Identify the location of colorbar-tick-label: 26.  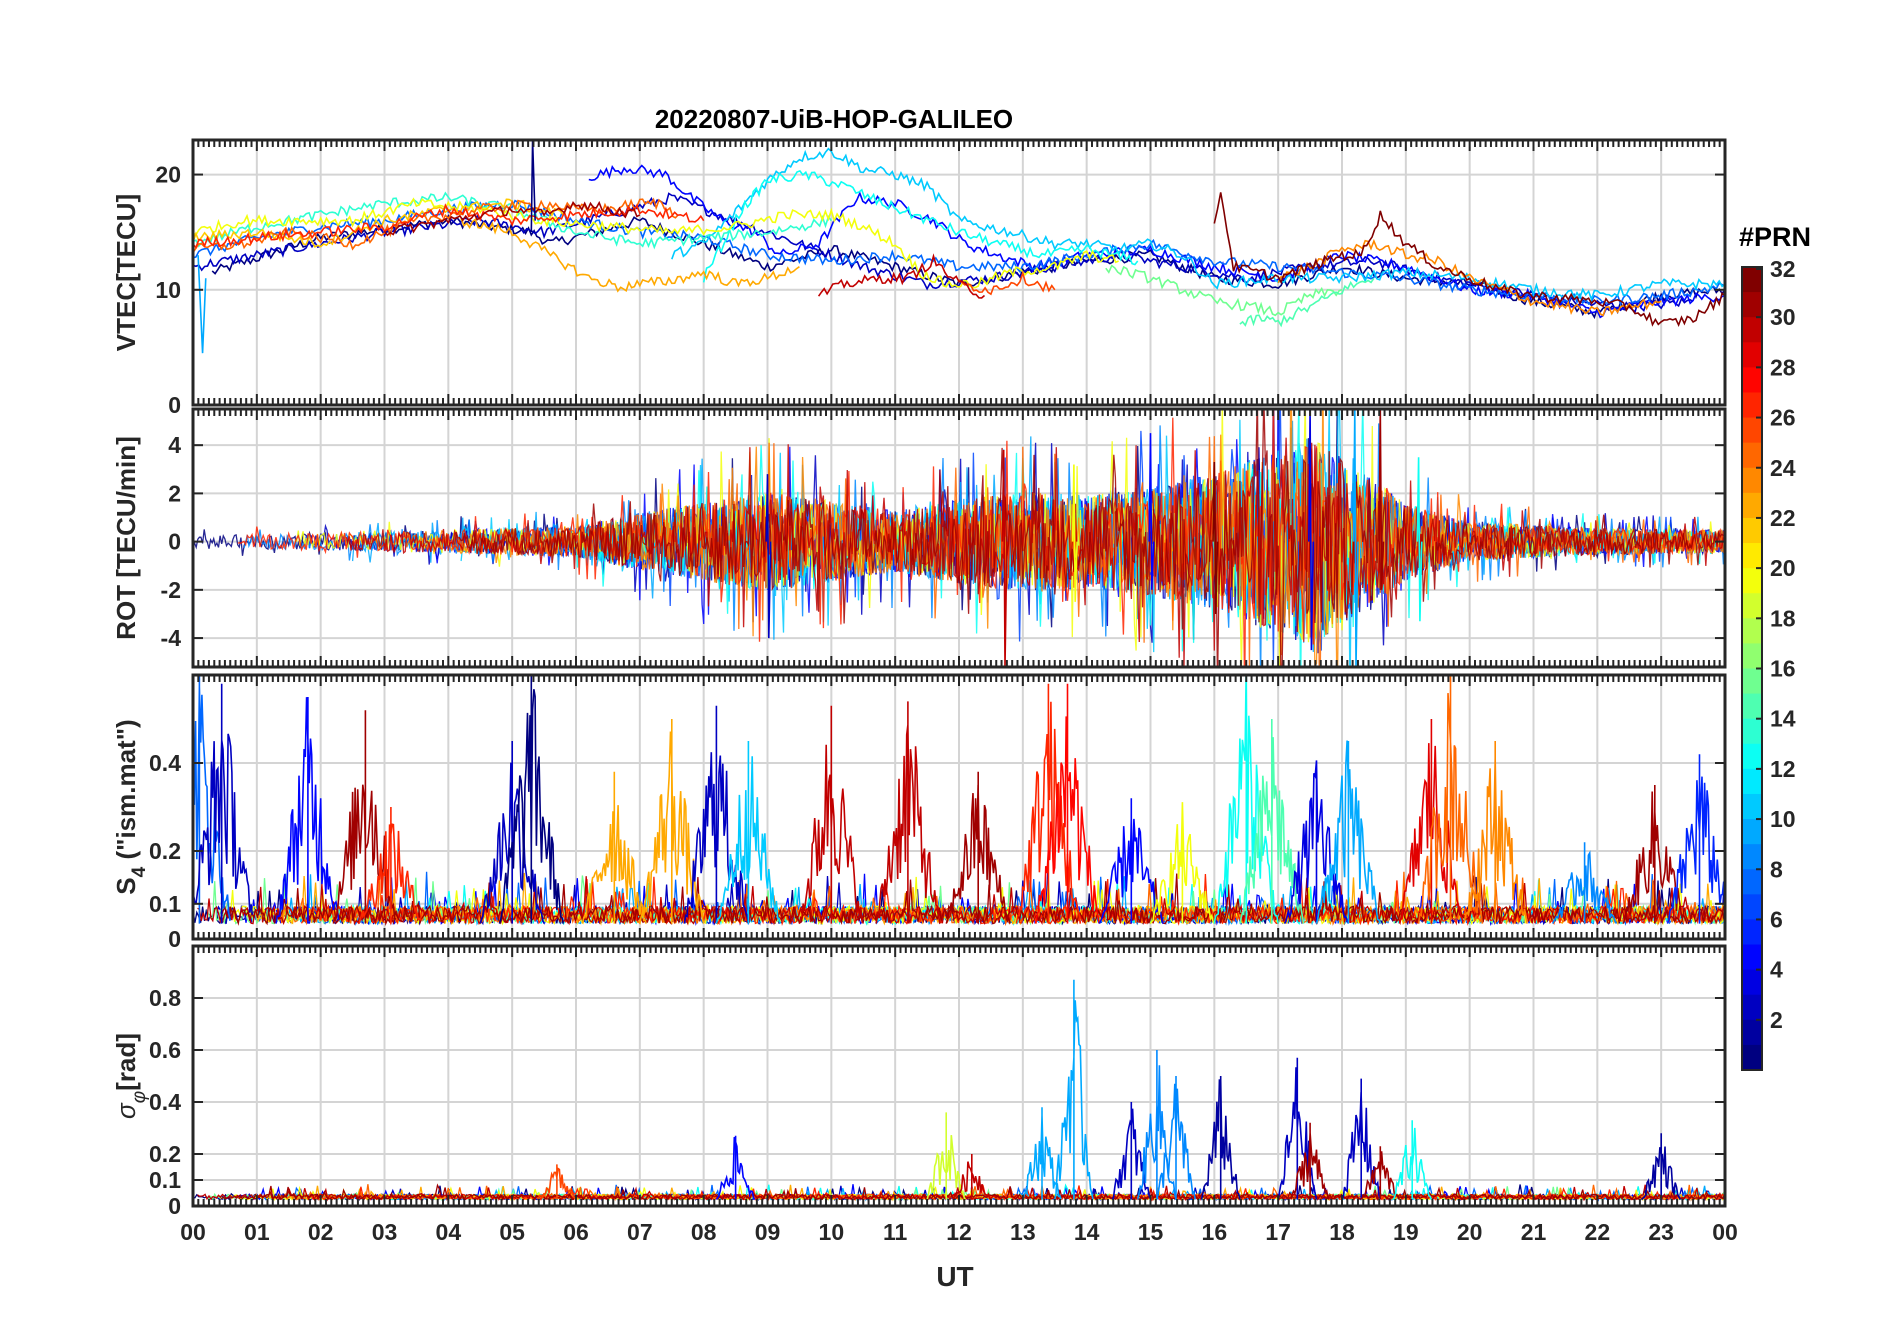
(1783, 418).